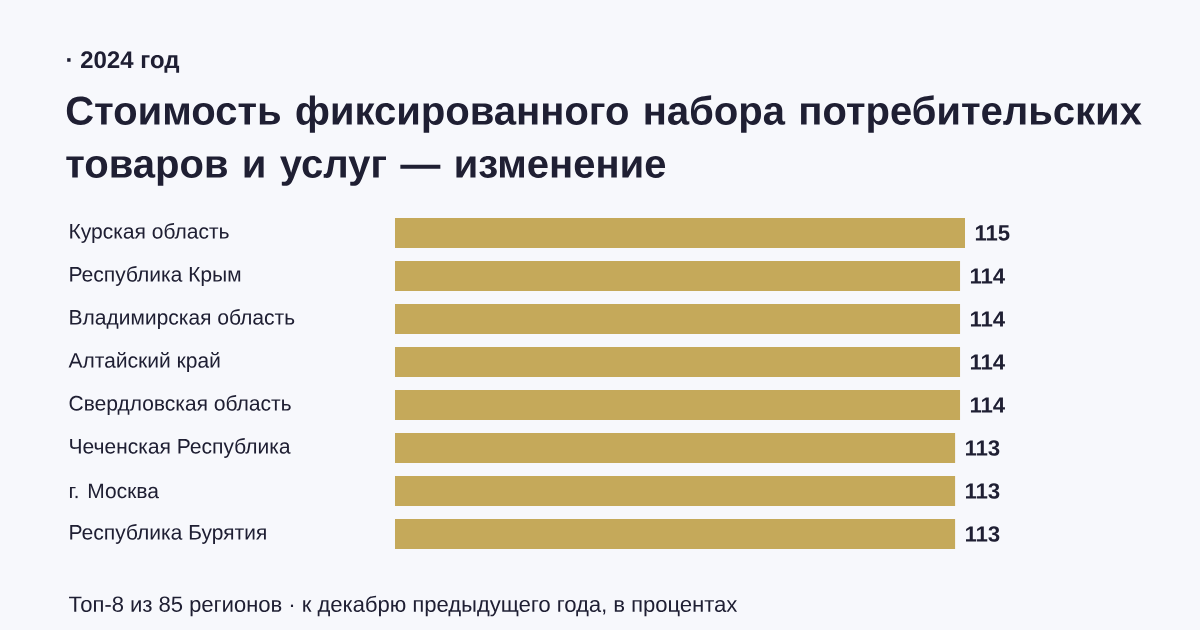  I want to click on y-tick-label: Республика Бурятия, so click(168, 534).